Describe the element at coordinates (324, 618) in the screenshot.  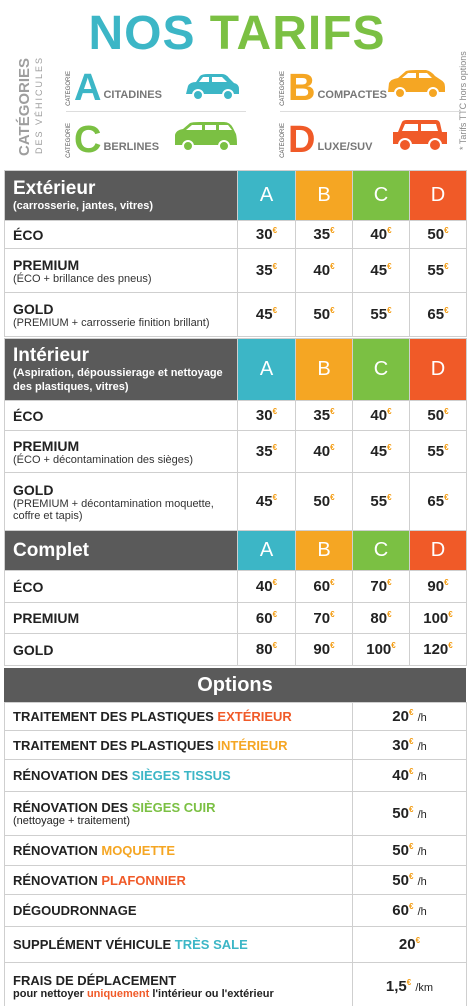
I see `price-cell: 70€` at that location.